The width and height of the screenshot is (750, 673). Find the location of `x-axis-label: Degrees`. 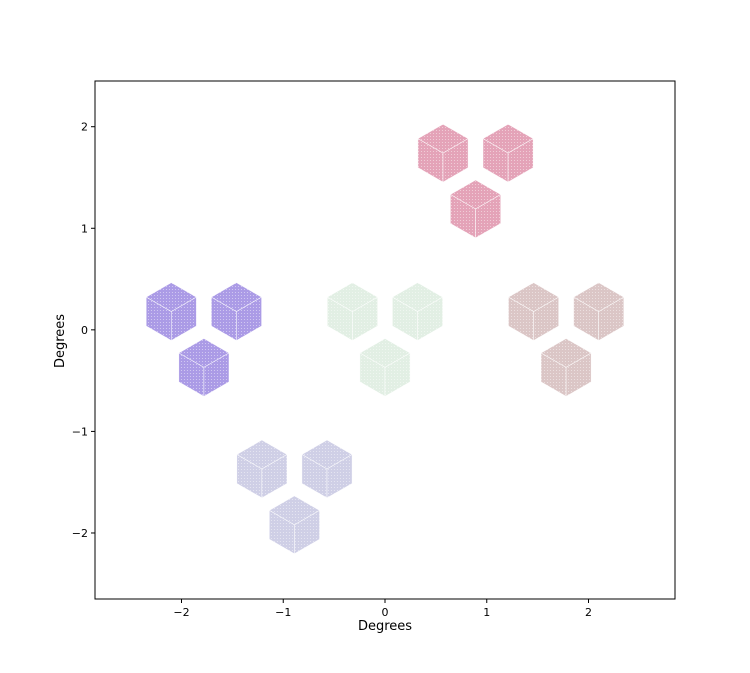

x-axis-label: Degrees is located at coordinates (385, 626).